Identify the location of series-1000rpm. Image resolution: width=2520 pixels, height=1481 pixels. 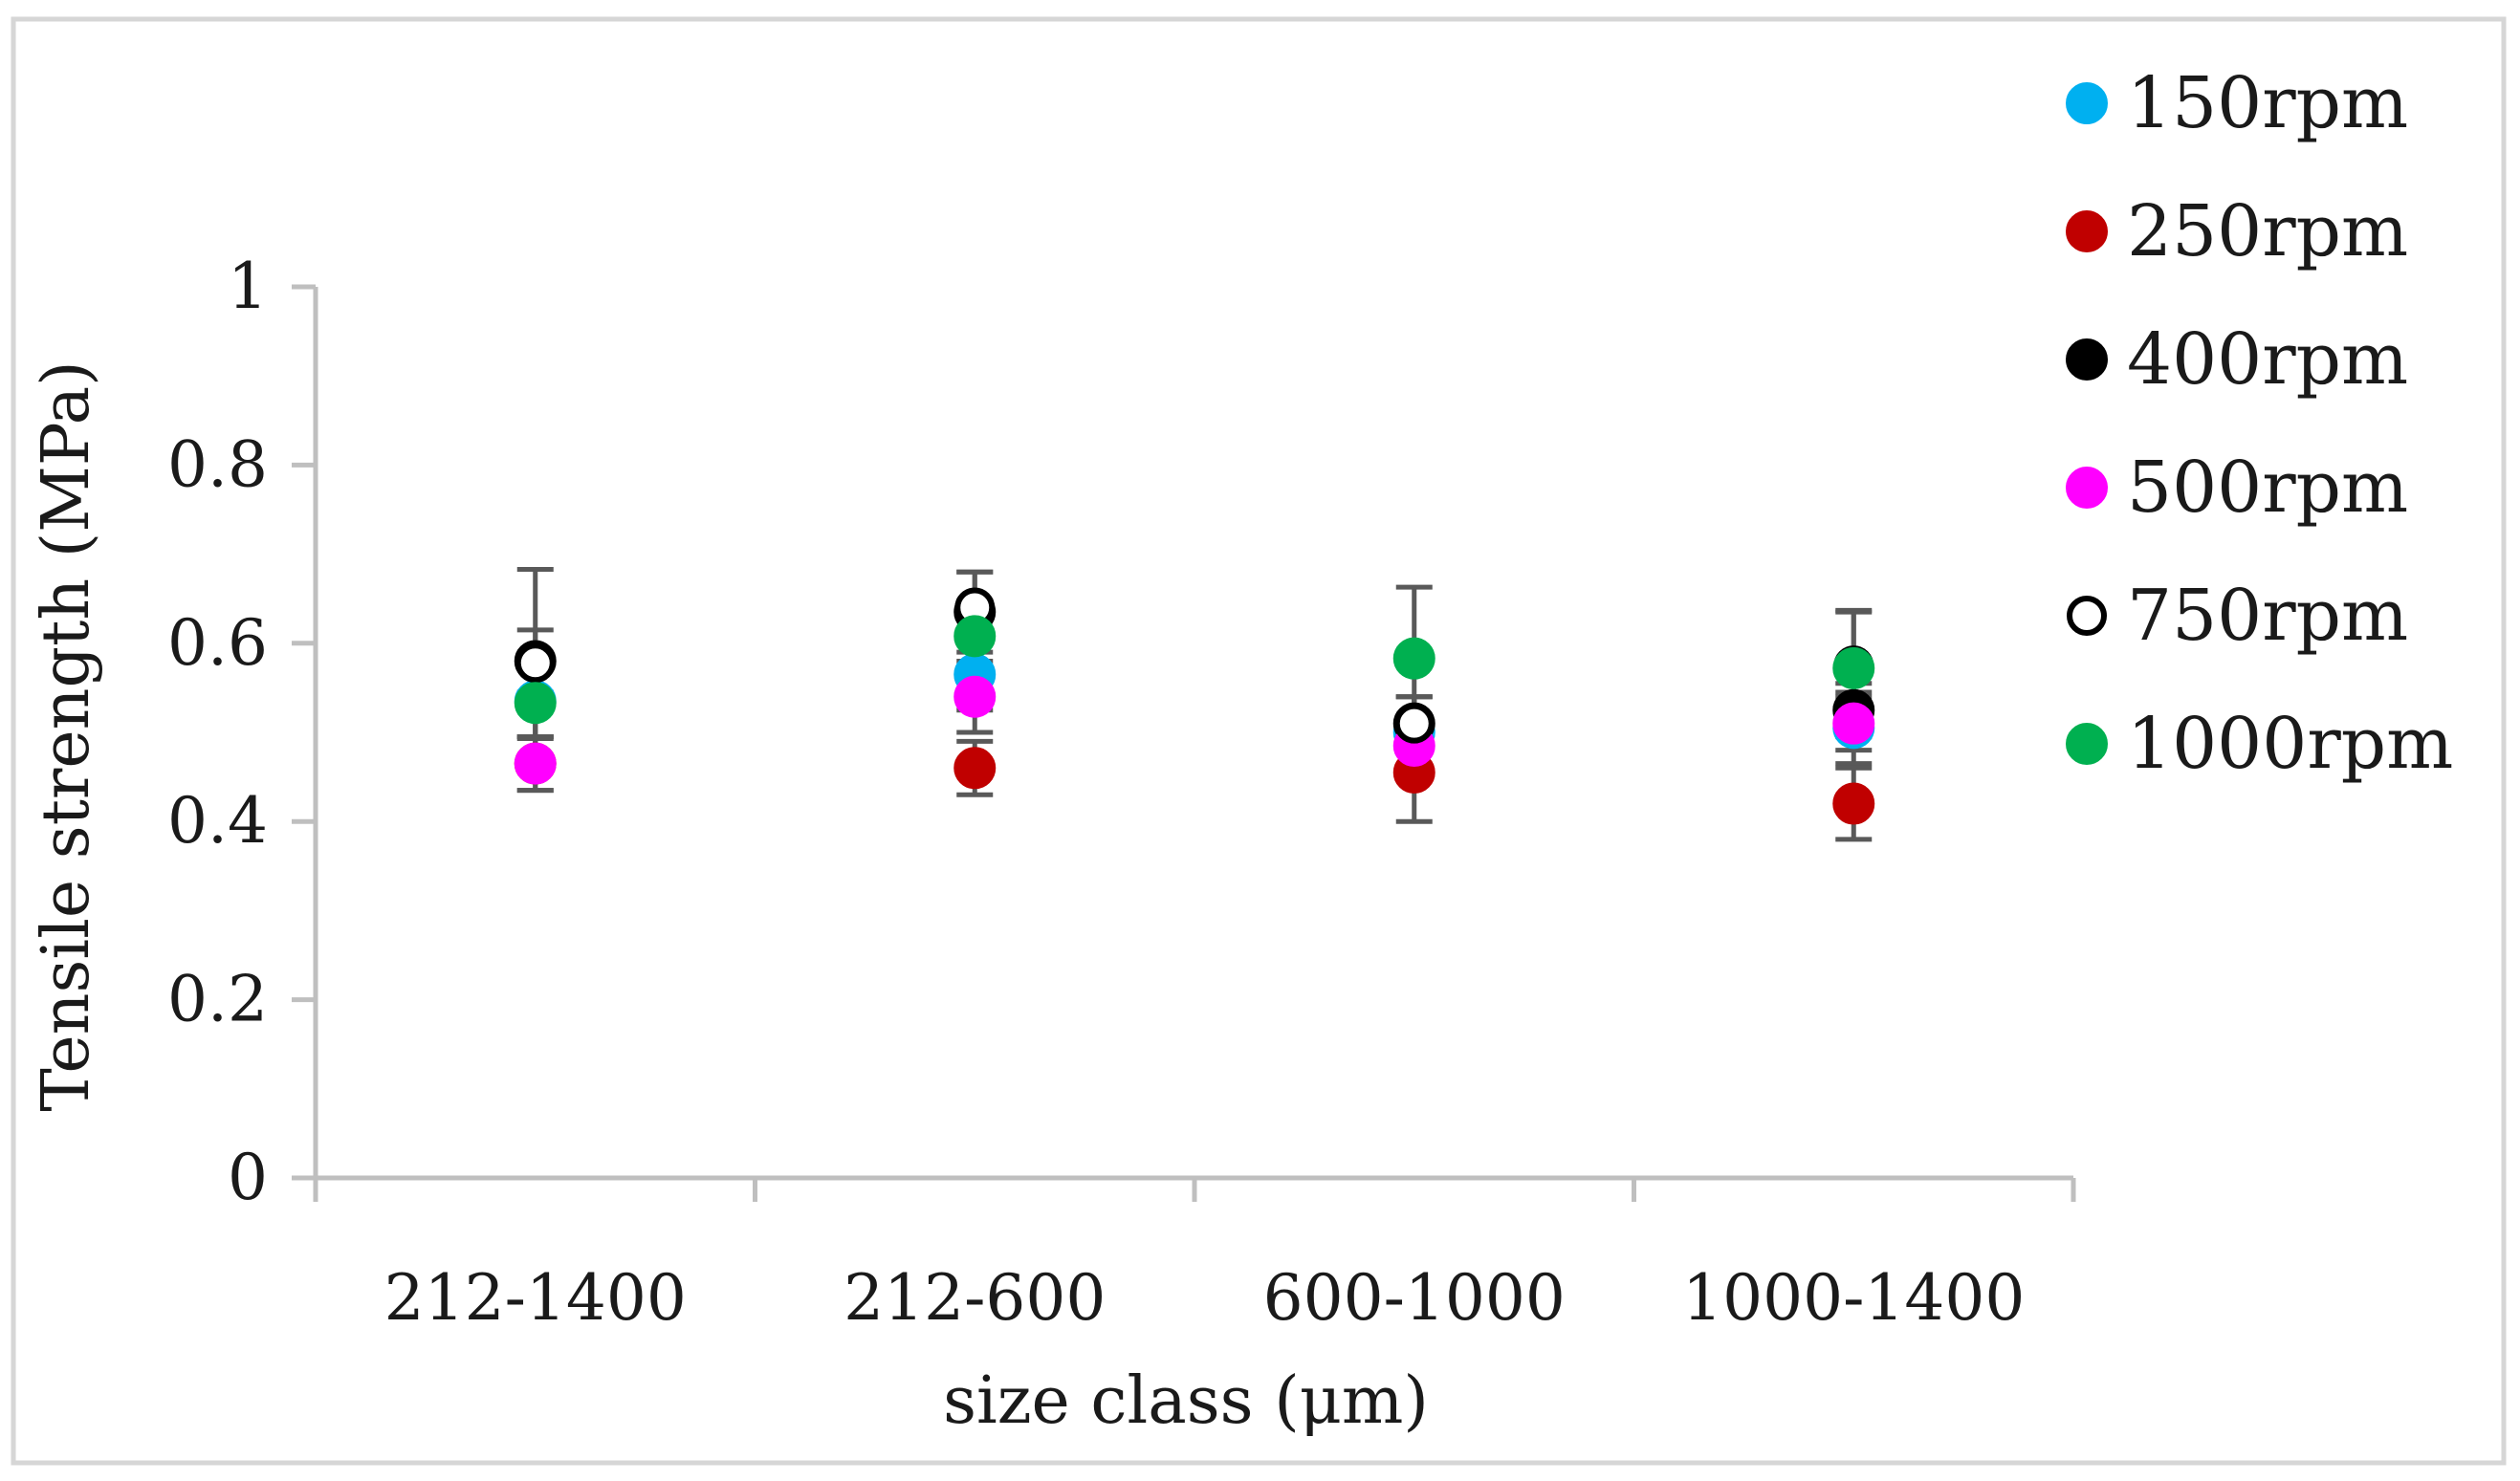
(1194, 670).